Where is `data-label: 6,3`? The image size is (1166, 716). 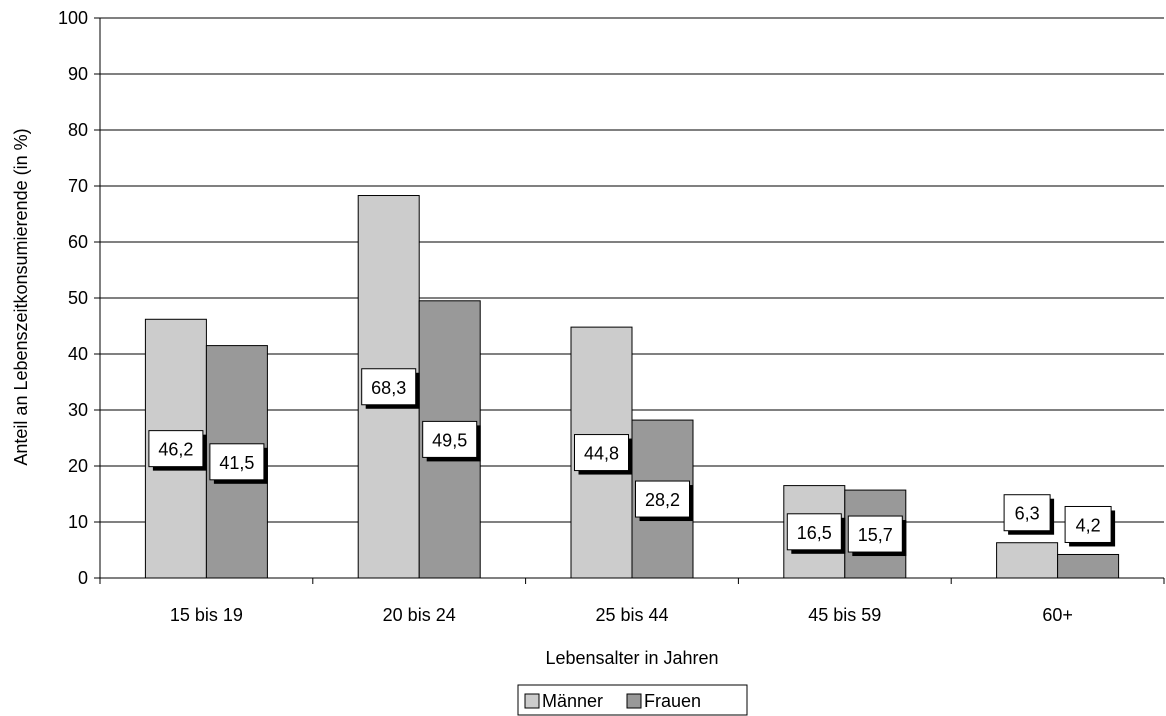
data-label: 6,3 is located at coordinates (1027, 514).